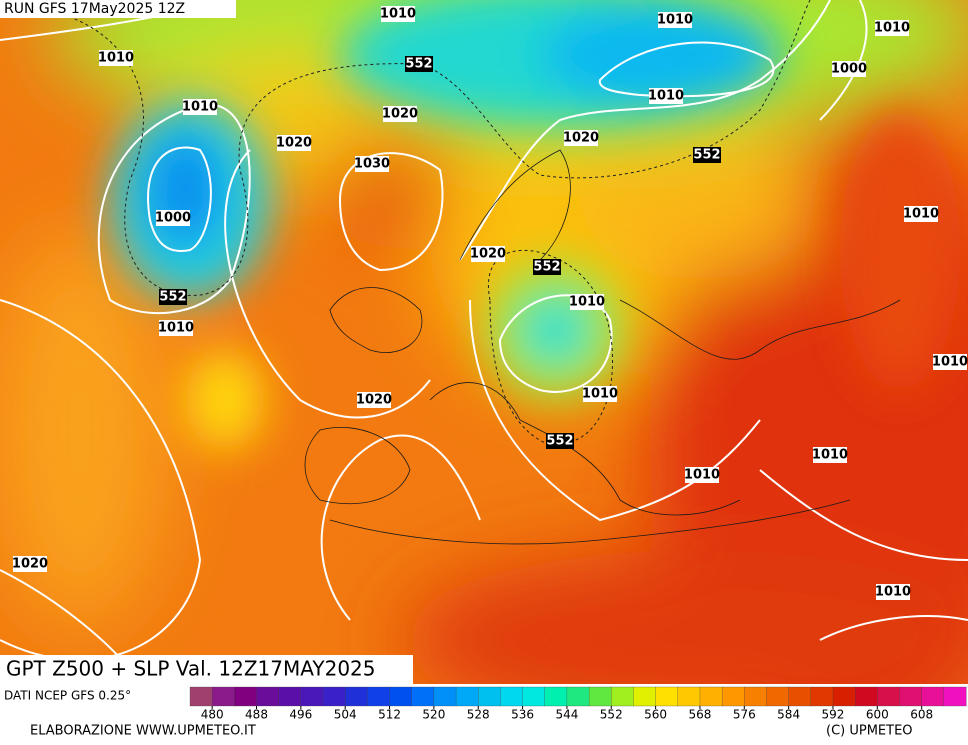  Describe the element at coordinates (191, 669) in the screenshot. I see `map-title: GPT Z500 + SLP Val. 12Z17MAY2025` at that location.